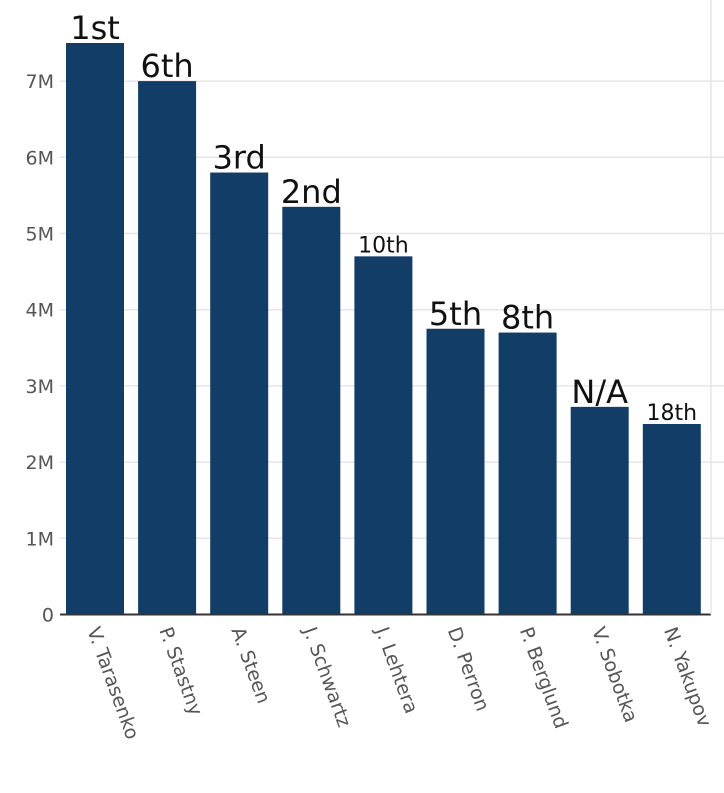 Image resolution: width=724 pixels, height=793 pixels. Describe the element at coordinates (112, 683) in the screenshot. I see `x-tick-label: V. Tarasenko` at that location.